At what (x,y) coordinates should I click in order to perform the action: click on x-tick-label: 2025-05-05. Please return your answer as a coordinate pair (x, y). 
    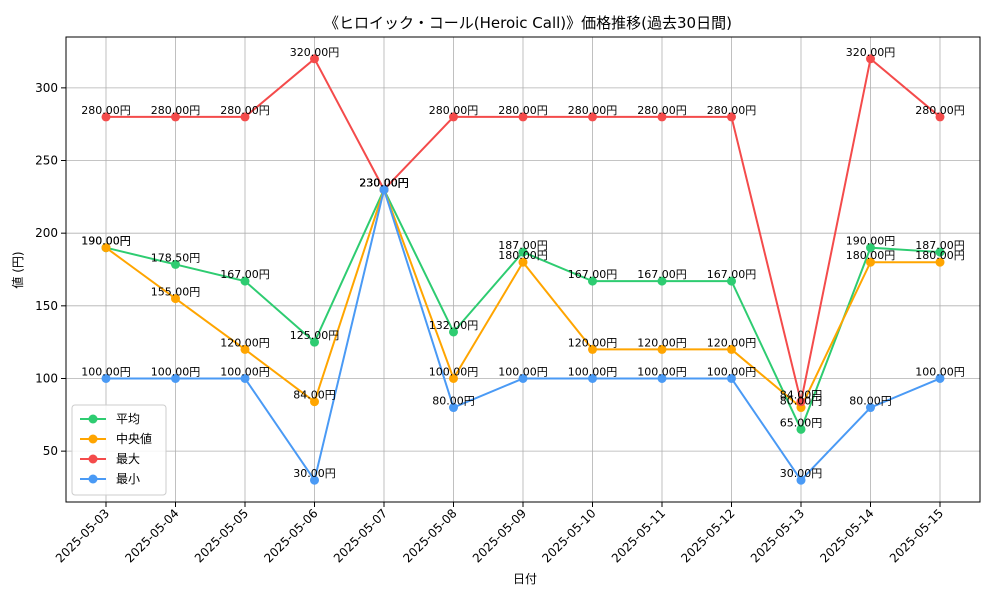
    Looking at the image, I should click on (221, 535).